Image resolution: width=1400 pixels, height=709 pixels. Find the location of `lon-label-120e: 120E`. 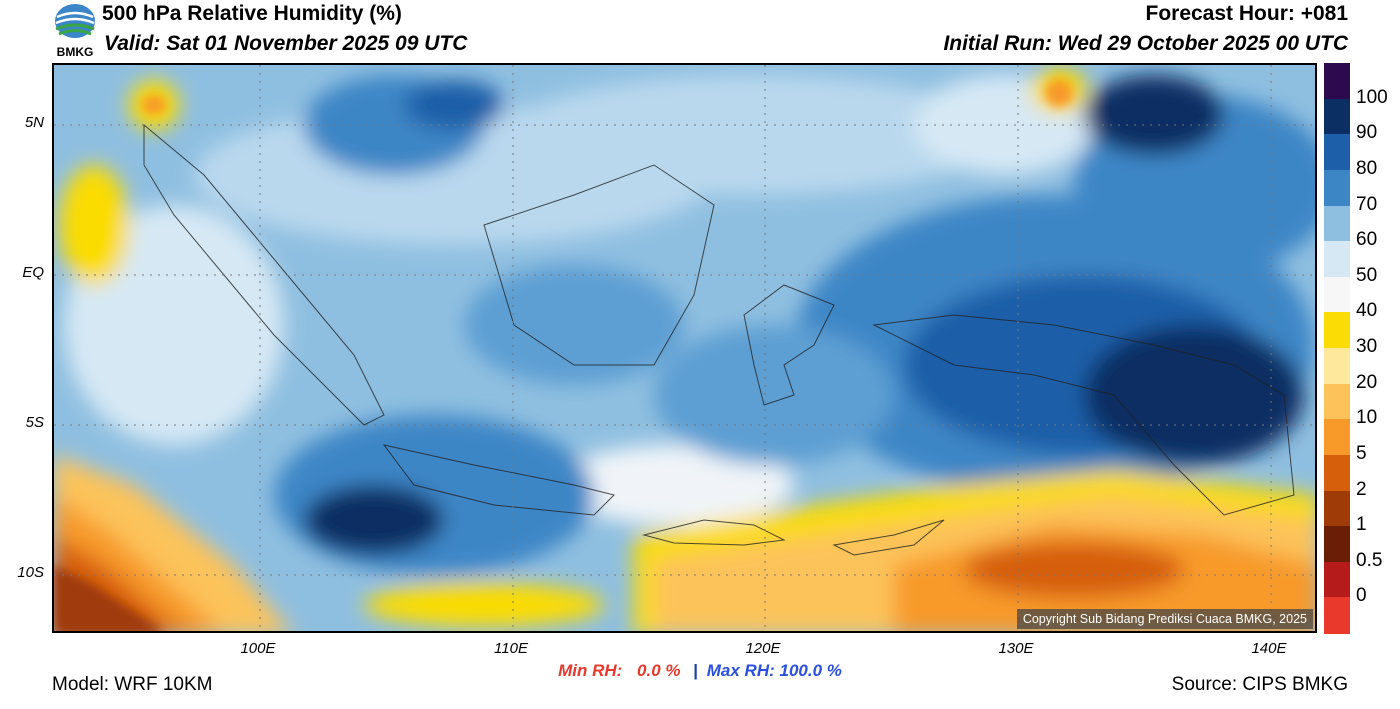

lon-label-120e: 120E is located at coordinates (763, 648).